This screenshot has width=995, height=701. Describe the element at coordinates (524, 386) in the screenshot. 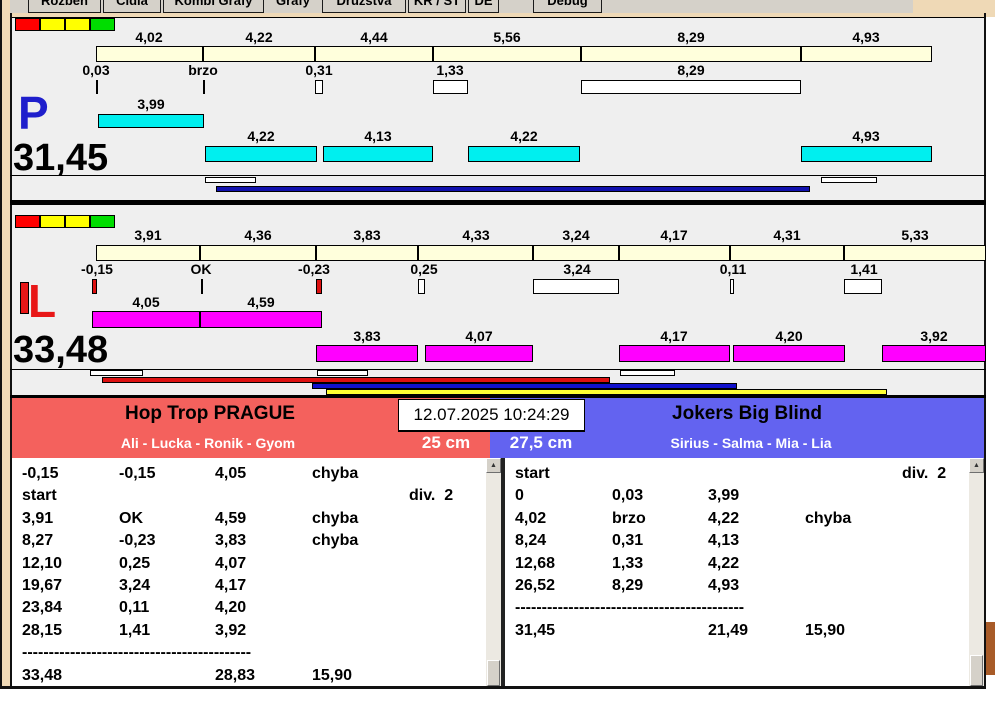

I see `progress-bar-blue-l` at that location.